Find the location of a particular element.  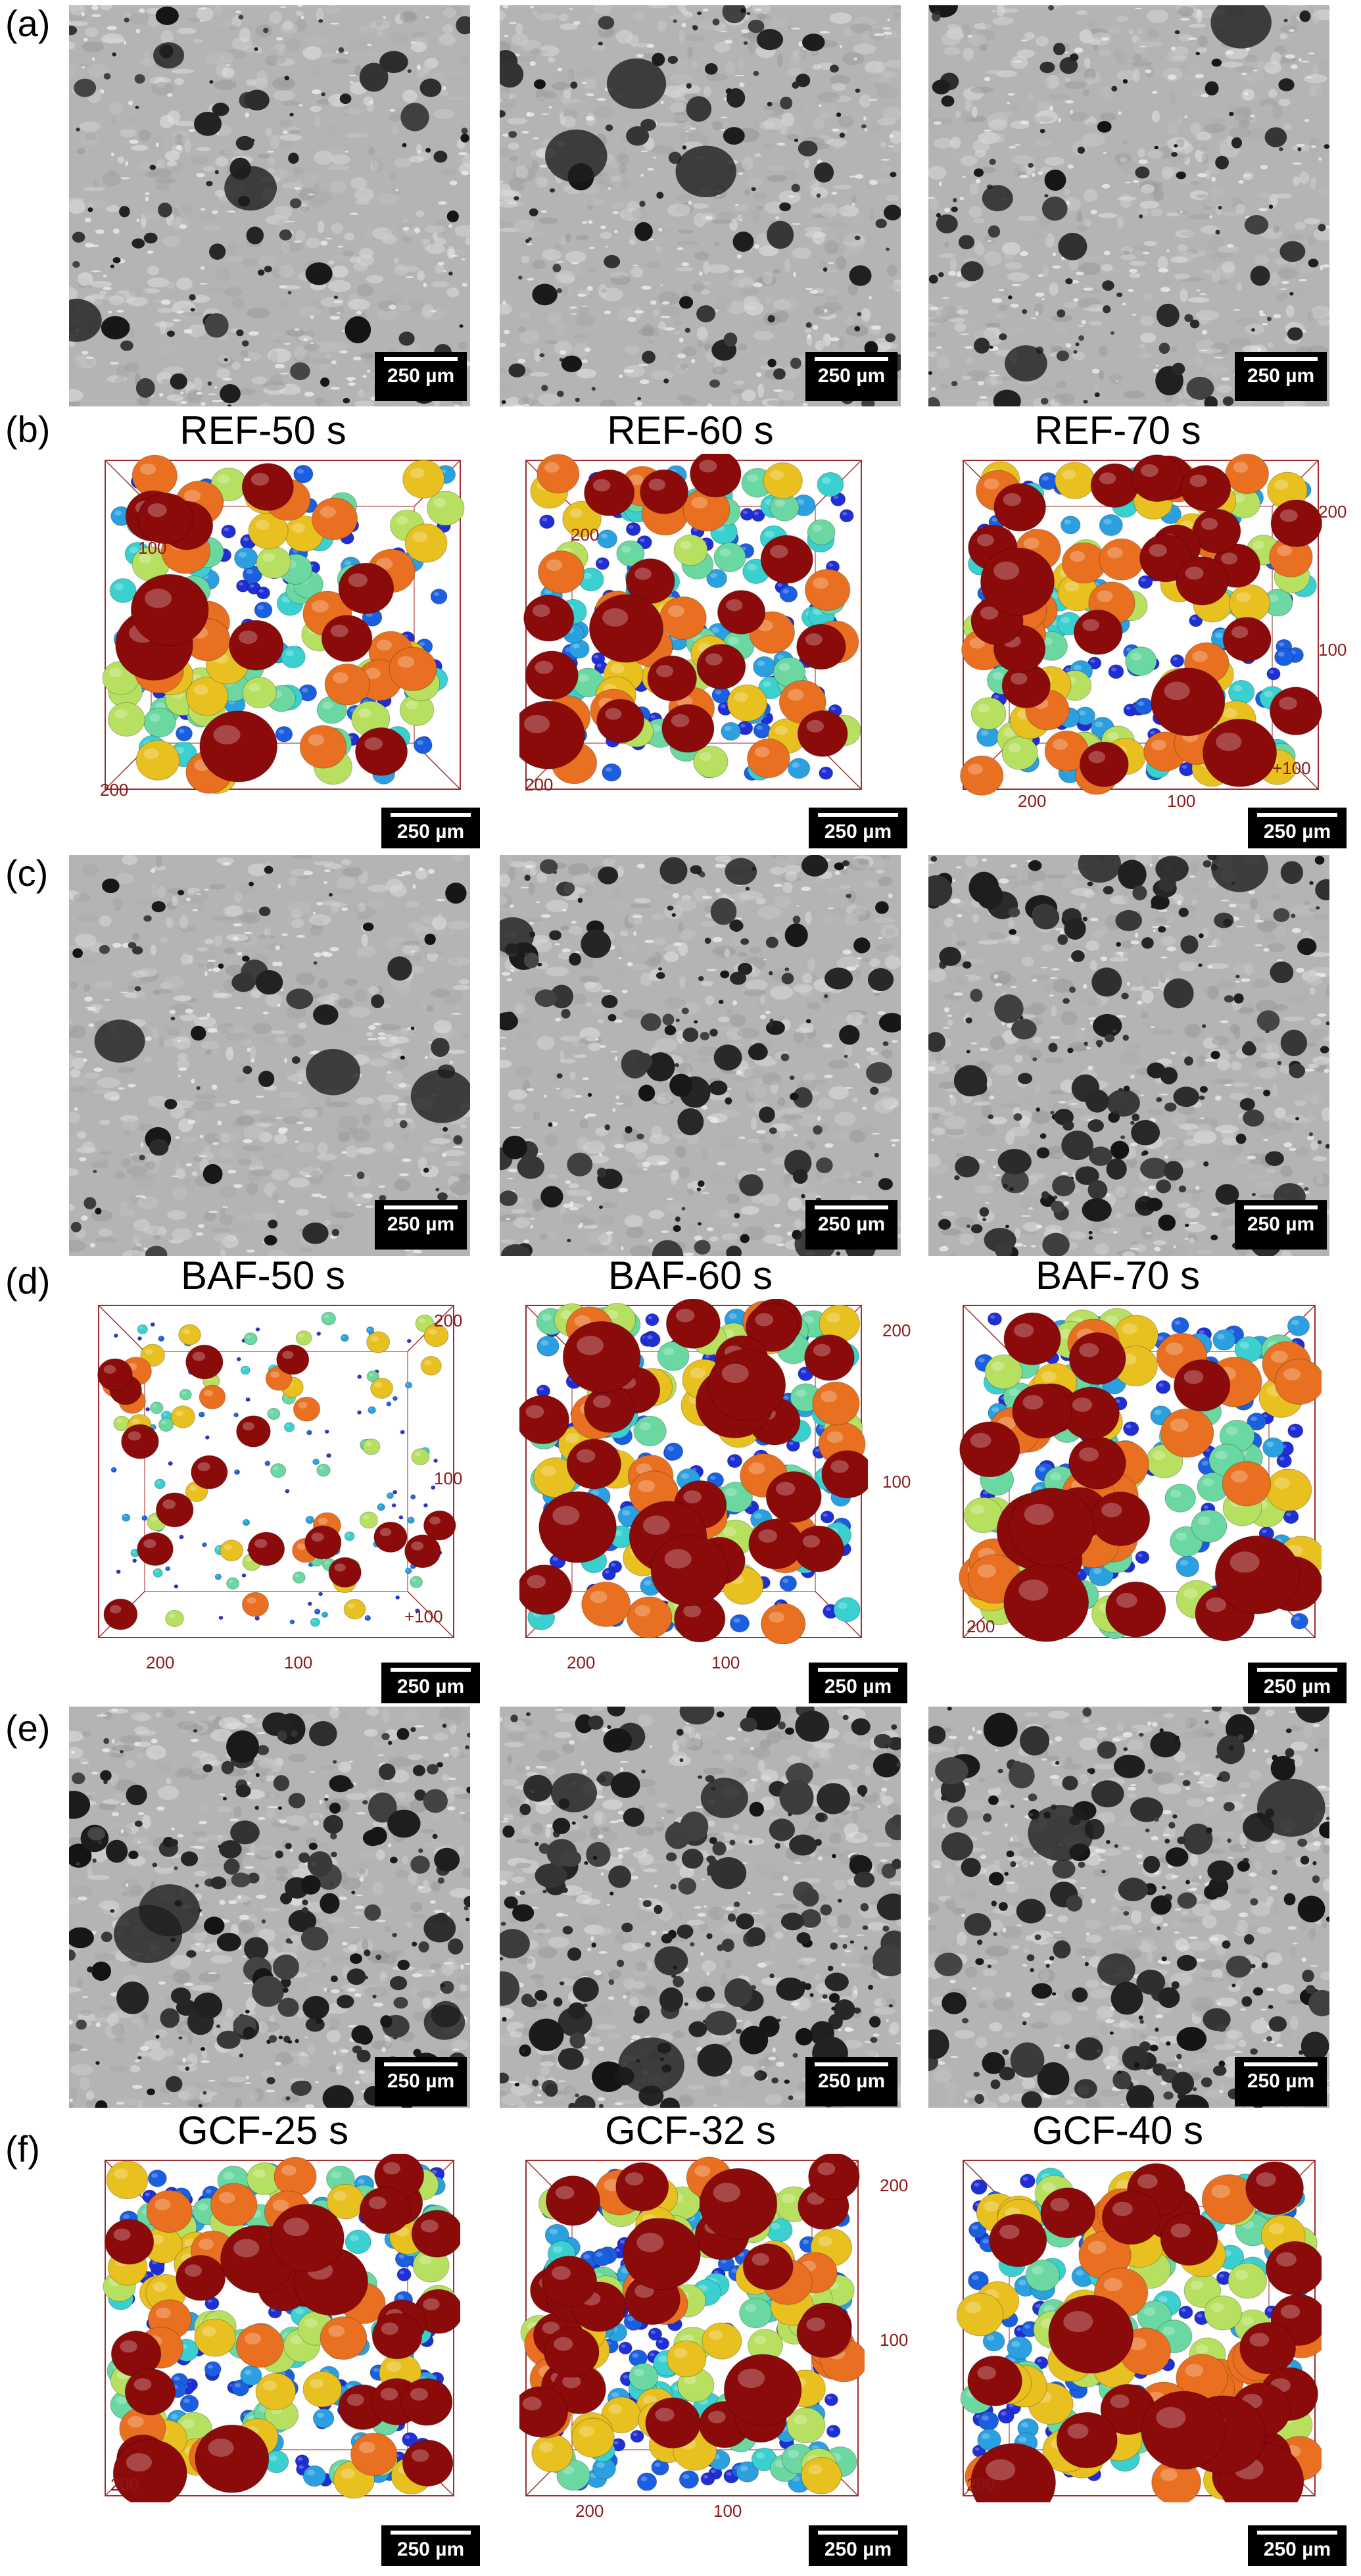

row-label-a: (a) is located at coordinates (28, 24).